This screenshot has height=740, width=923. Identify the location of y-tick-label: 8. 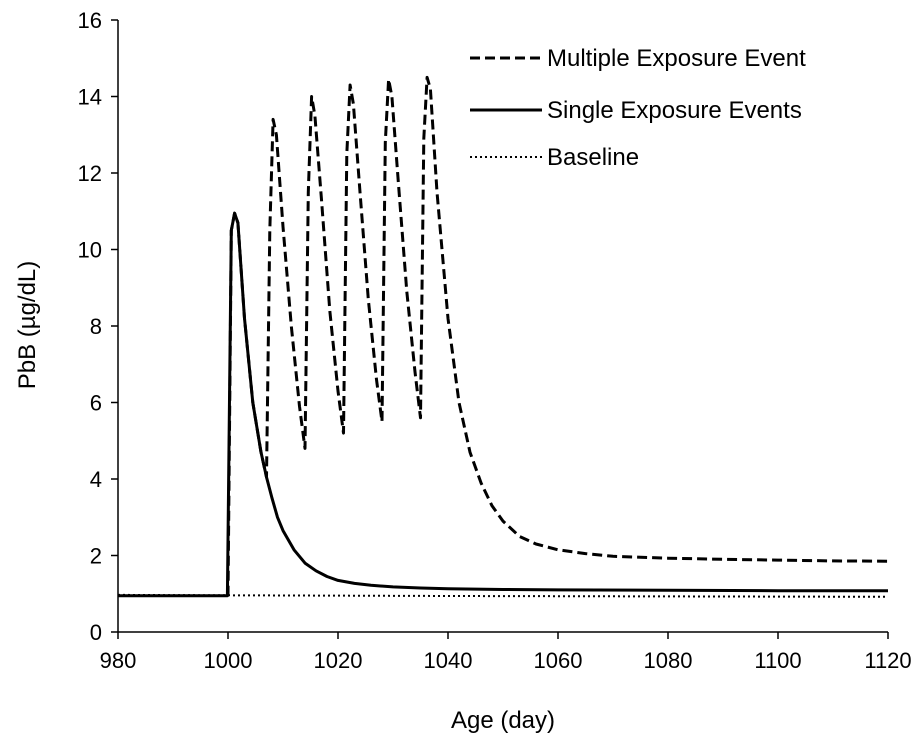
(96, 326).